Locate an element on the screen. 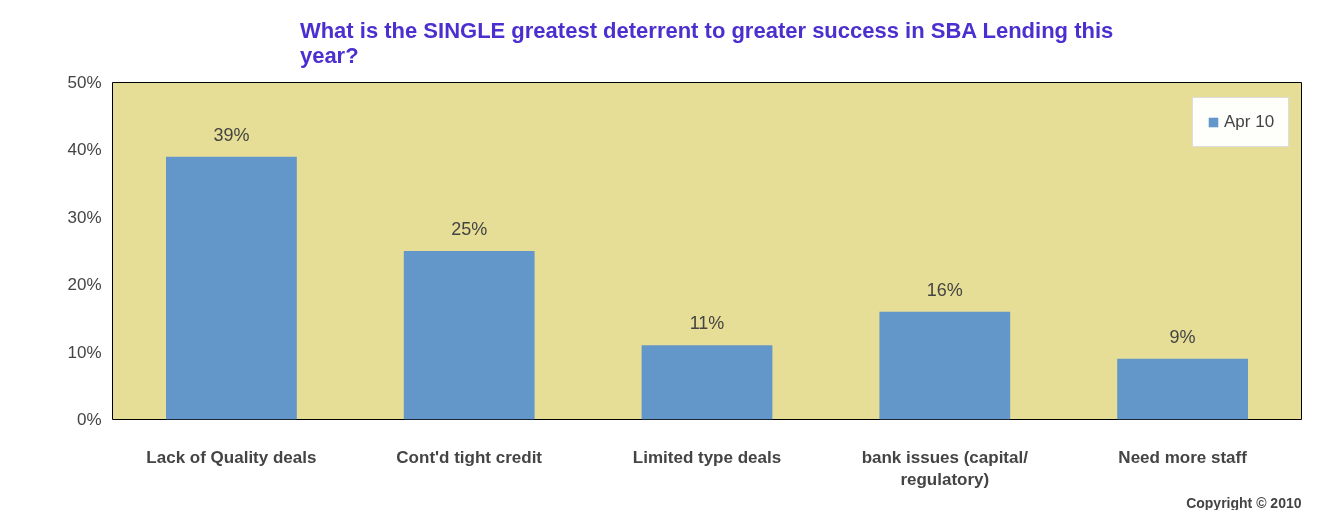 The image size is (1342, 516). text: Copyright © 2010 is located at coordinates (1244, 502).